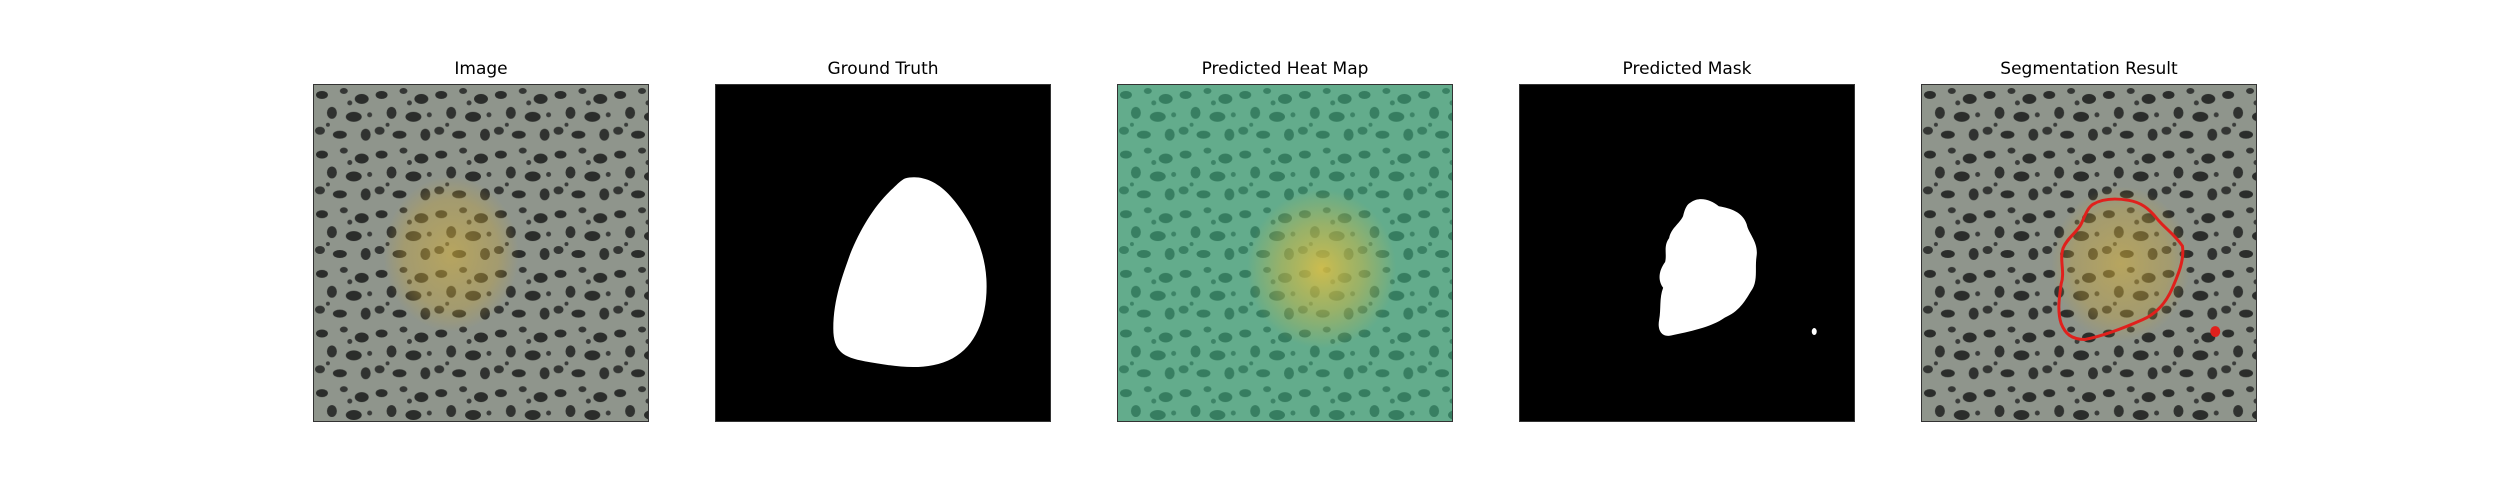 This screenshot has width=2500, height=500. What do you see at coordinates (1285, 69) in the screenshot?
I see `panel-title-heat-map: Predicted Heat Map` at bounding box center [1285, 69].